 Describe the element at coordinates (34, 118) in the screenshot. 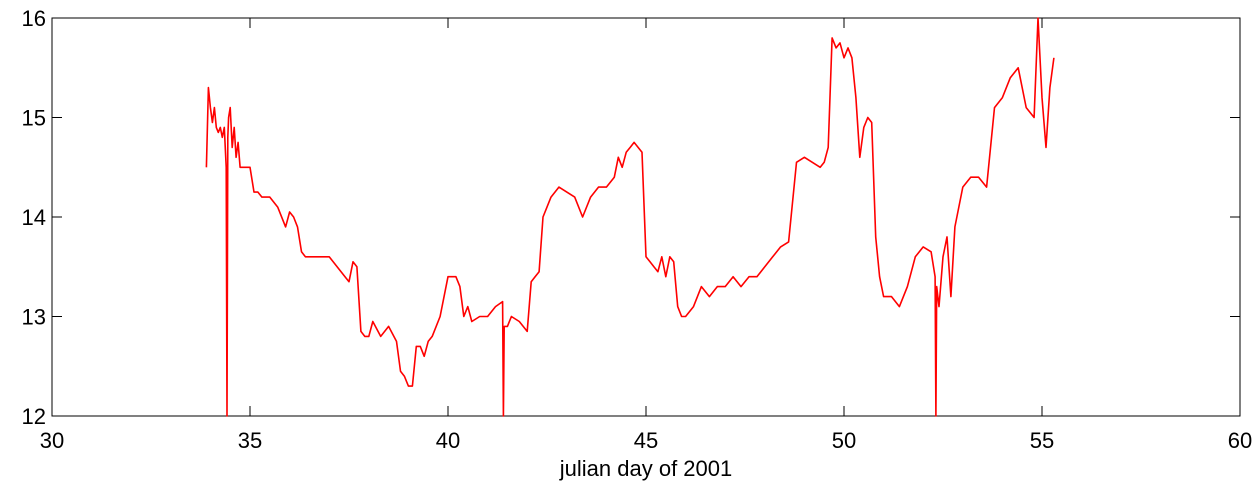

I see `y-tick-label: 15` at that location.